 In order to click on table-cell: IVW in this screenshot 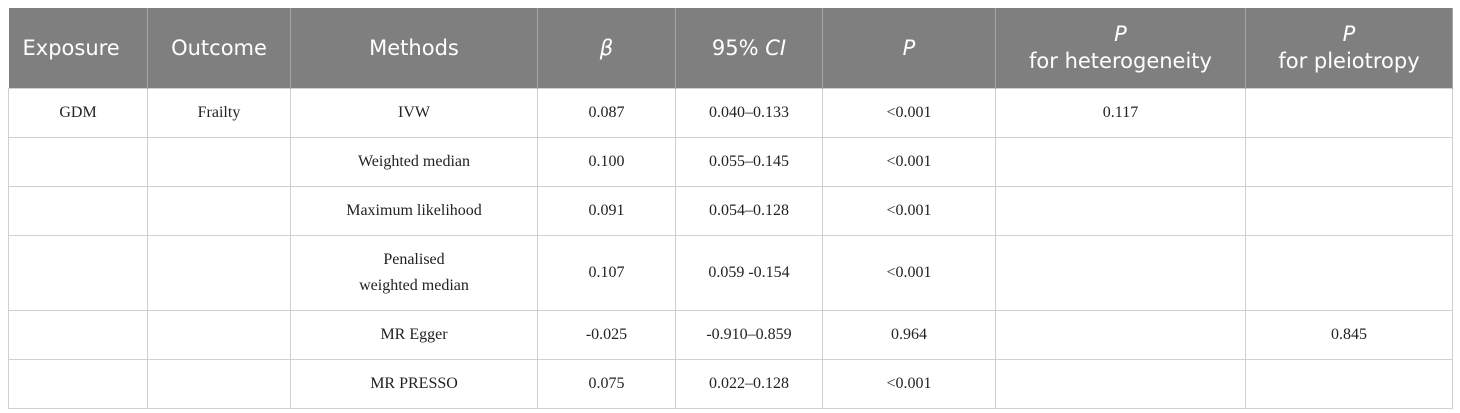, I will do `click(414, 113)`.